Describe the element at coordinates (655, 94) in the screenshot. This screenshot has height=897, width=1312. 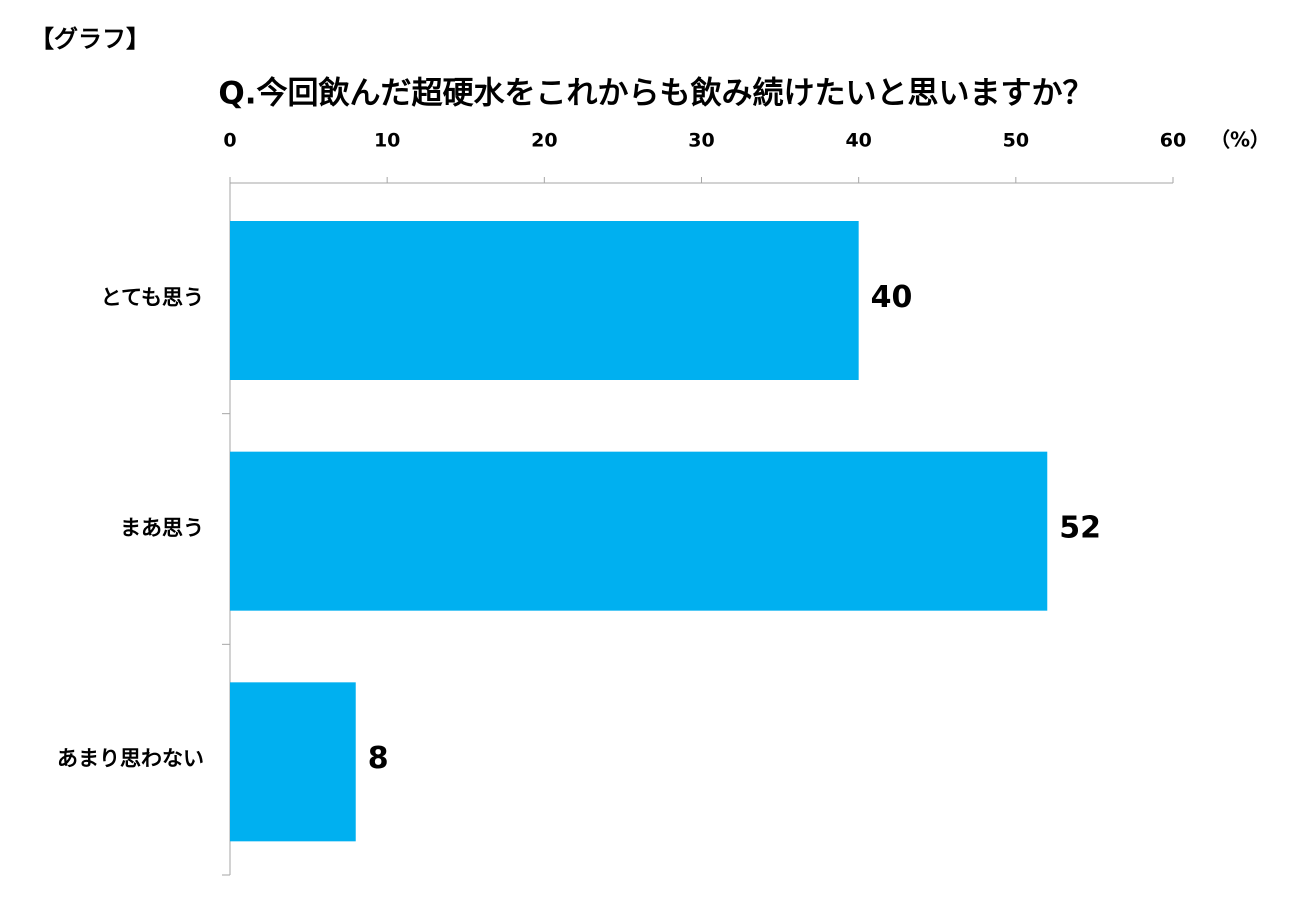
I see `chart-title: Q.今回飲んだ超硬水をこれからも飲み続けたいと思いますか？` at that location.